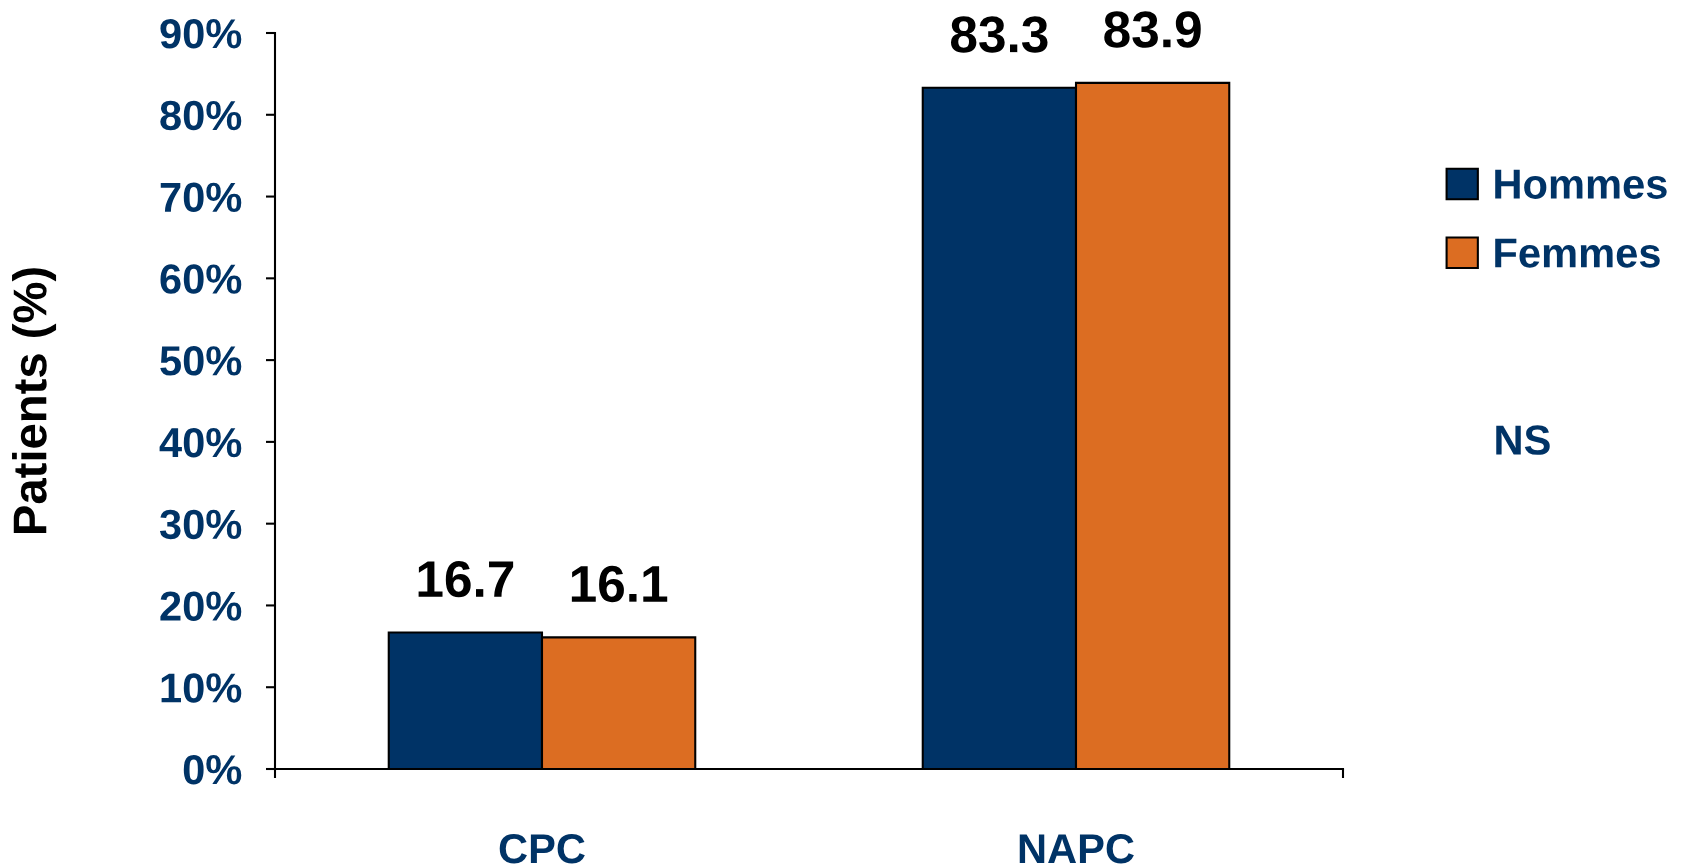  Describe the element at coordinates (999, 34) in the screenshot. I see `data-label: 83.3` at that location.